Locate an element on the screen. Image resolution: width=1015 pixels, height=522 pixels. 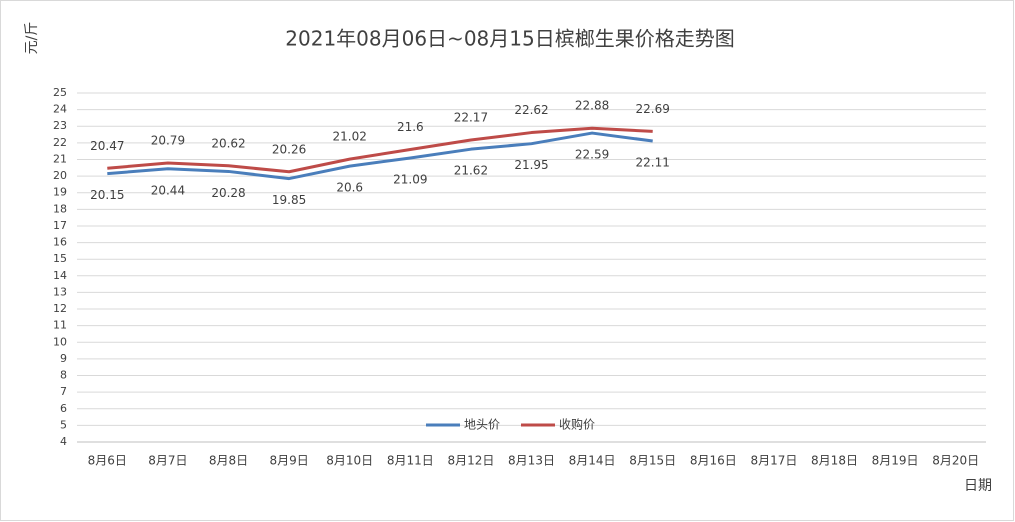
data-label: 21.02 is located at coordinates (350, 137).